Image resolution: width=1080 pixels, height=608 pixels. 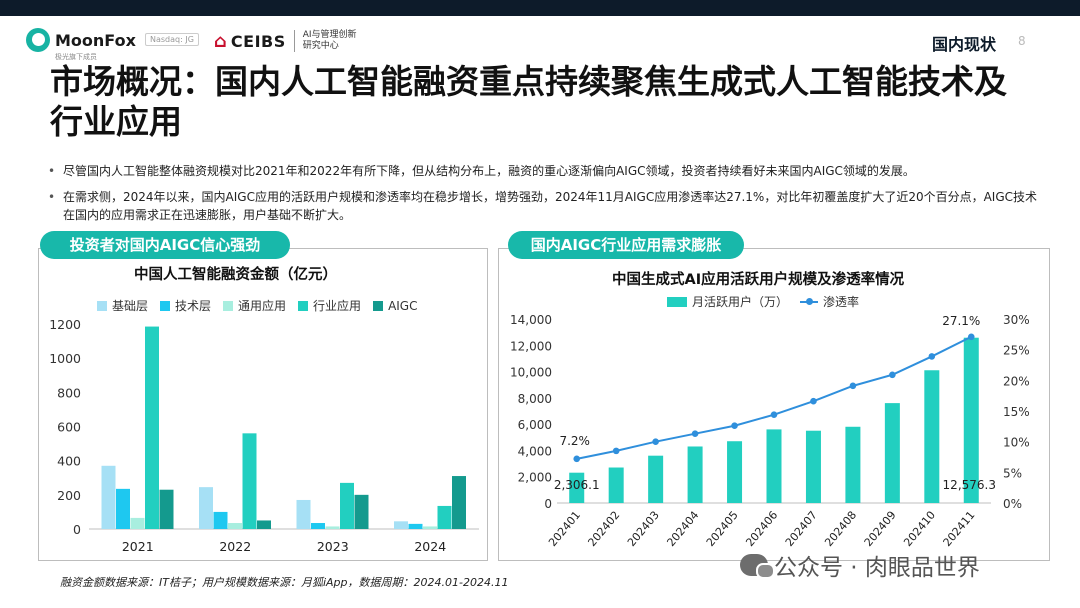 I want to click on x-tick-label: 202405, so click(x=722, y=529).